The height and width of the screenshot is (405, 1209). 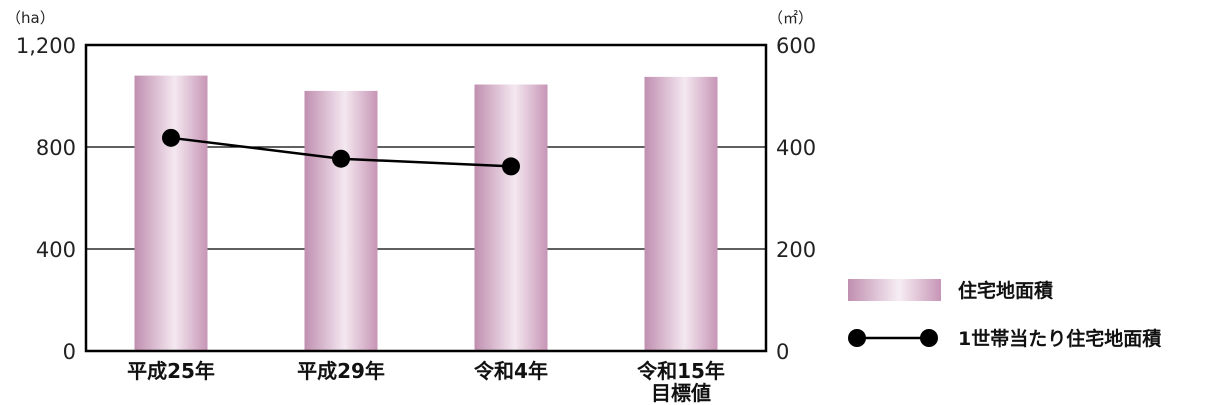 What do you see at coordinates (894, 290) in the screenshot?
I see `legend-bar-swatch` at bounding box center [894, 290].